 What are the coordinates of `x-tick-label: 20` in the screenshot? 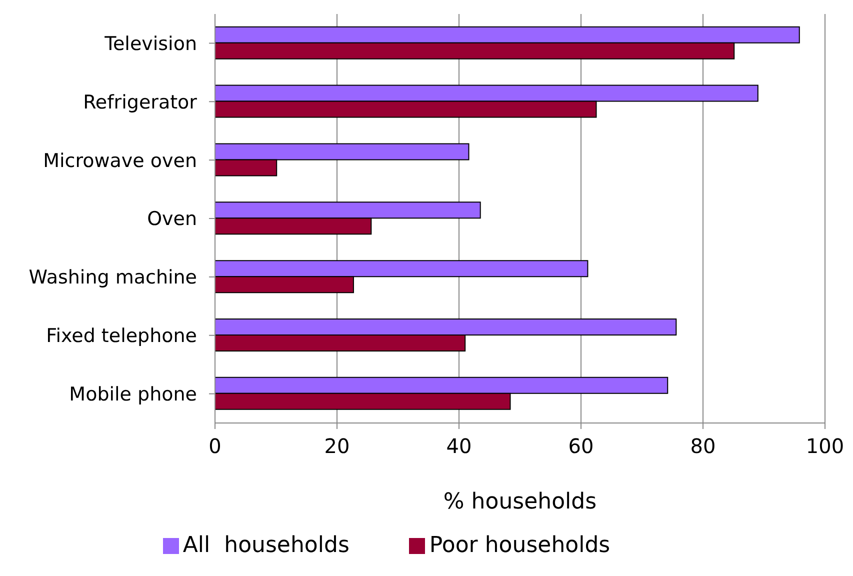 It's located at (337, 446).